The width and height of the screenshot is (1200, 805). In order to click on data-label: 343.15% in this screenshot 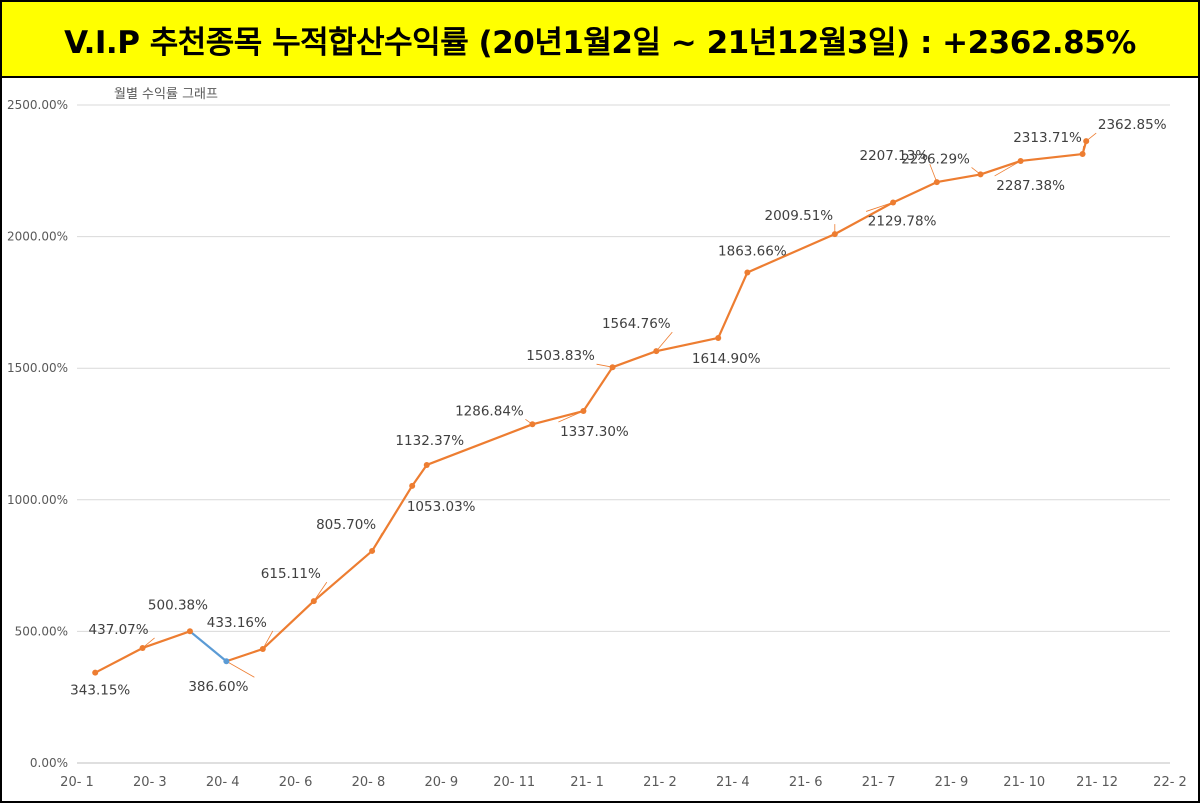, I will do `click(100, 691)`.